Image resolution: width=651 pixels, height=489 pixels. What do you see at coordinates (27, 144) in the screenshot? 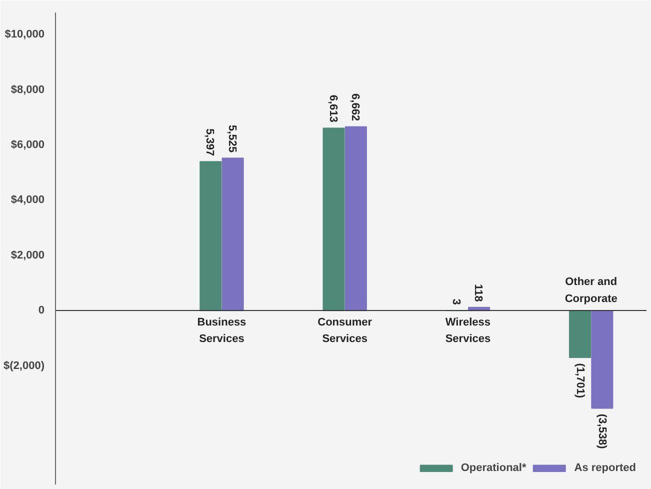
I see `y-tick-label: $6,000` at bounding box center [27, 144].